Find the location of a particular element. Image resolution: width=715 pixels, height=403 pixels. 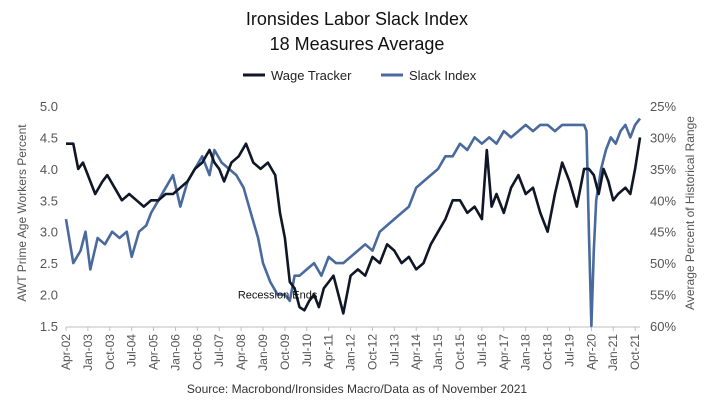

right-tick-label: 40% is located at coordinates (663, 200).